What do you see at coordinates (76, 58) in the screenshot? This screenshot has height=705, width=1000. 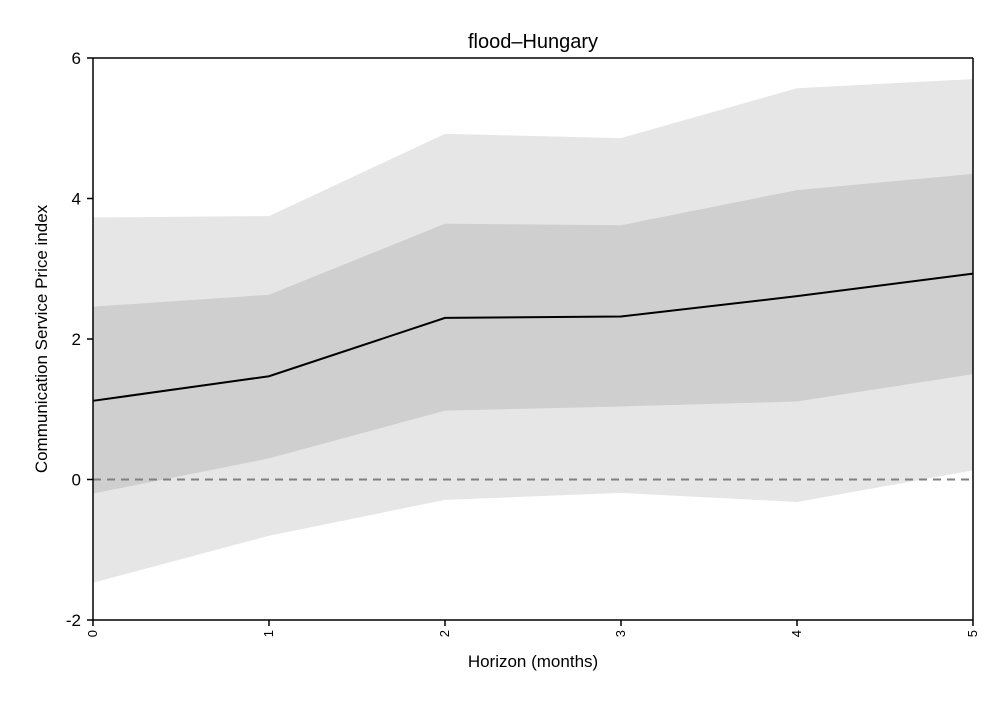 I see `y-tick-label: 6` at bounding box center [76, 58].